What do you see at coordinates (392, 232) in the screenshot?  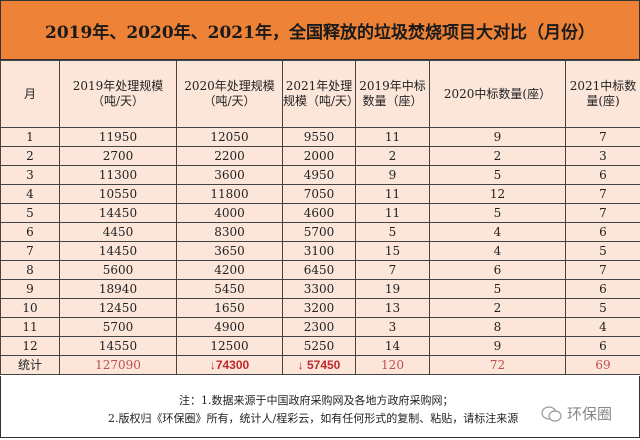 I see `cell-2019-count: 5` at bounding box center [392, 232].